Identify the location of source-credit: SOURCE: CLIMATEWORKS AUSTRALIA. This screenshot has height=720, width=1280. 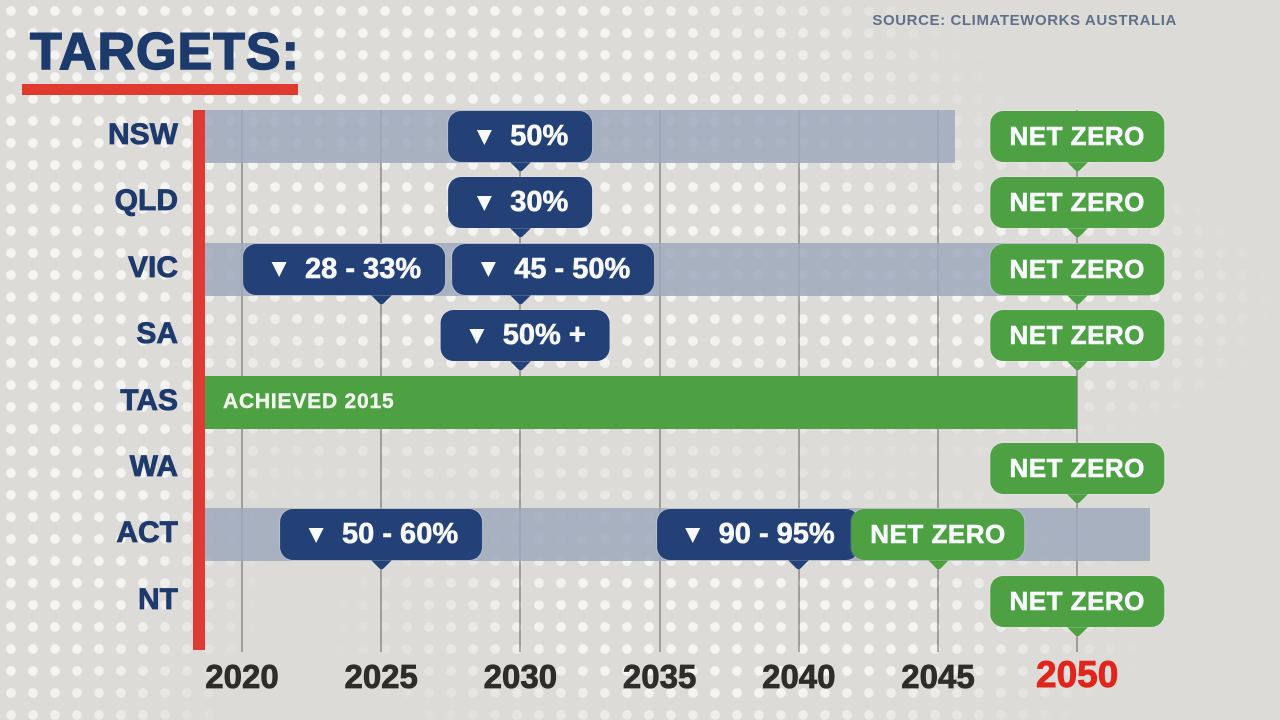
(1024, 20).